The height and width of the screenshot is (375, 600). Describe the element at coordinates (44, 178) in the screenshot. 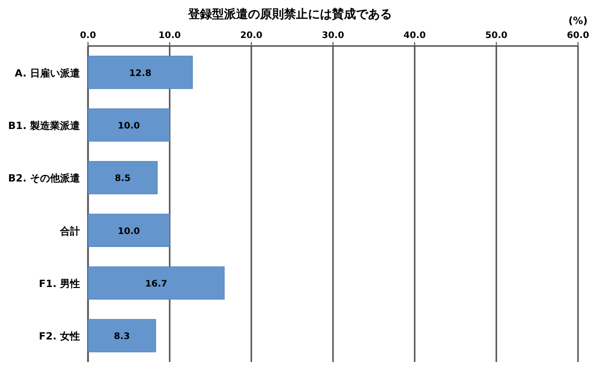

I see `y-tick-label: B2. その他派遣` at that location.